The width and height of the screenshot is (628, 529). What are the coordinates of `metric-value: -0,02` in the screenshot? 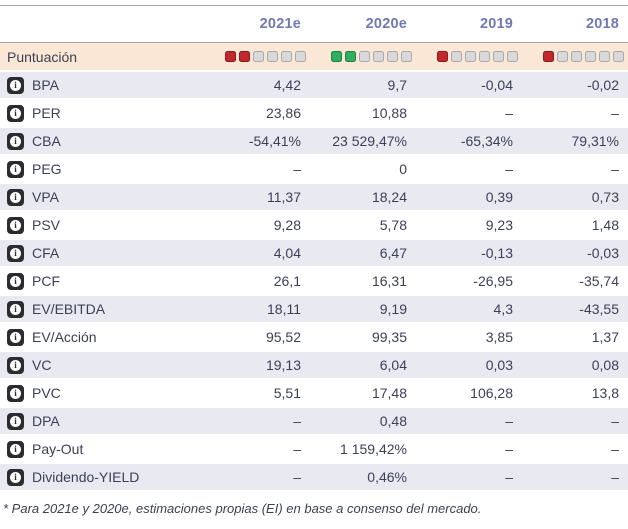 It's located at (603, 85).